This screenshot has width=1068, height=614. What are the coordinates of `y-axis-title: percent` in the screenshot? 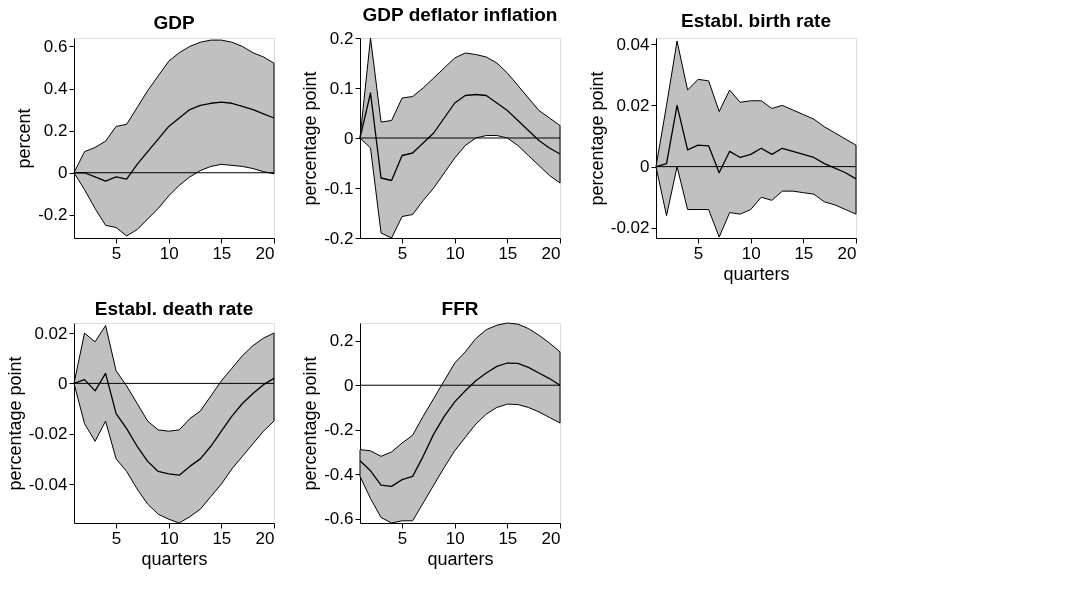 It's located at (24, 138).